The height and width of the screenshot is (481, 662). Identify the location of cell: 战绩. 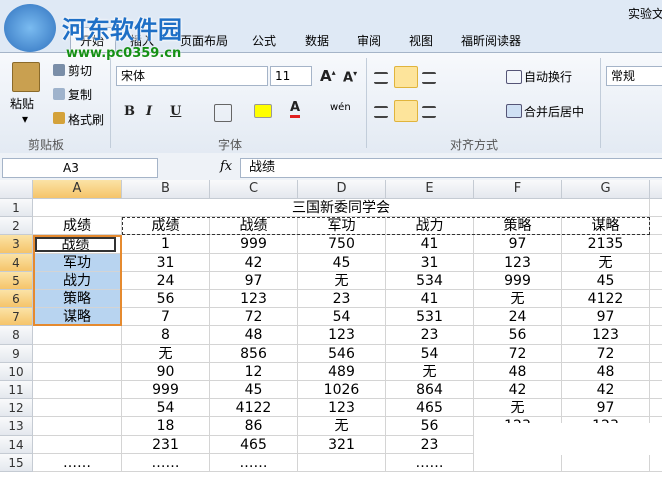
(75, 244).